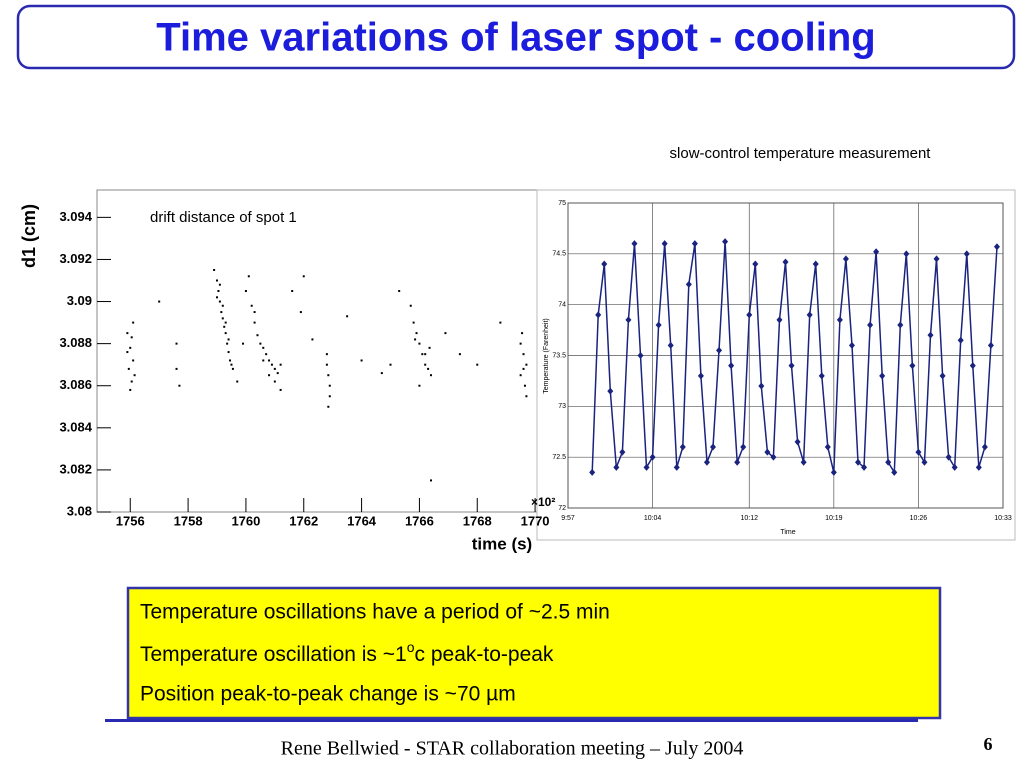 The image size is (1024, 768). What do you see at coordinates (801, 153) in the screenshot?
I see `chart-title: slow-control temperature measurement` at bounding box center [801, 153].